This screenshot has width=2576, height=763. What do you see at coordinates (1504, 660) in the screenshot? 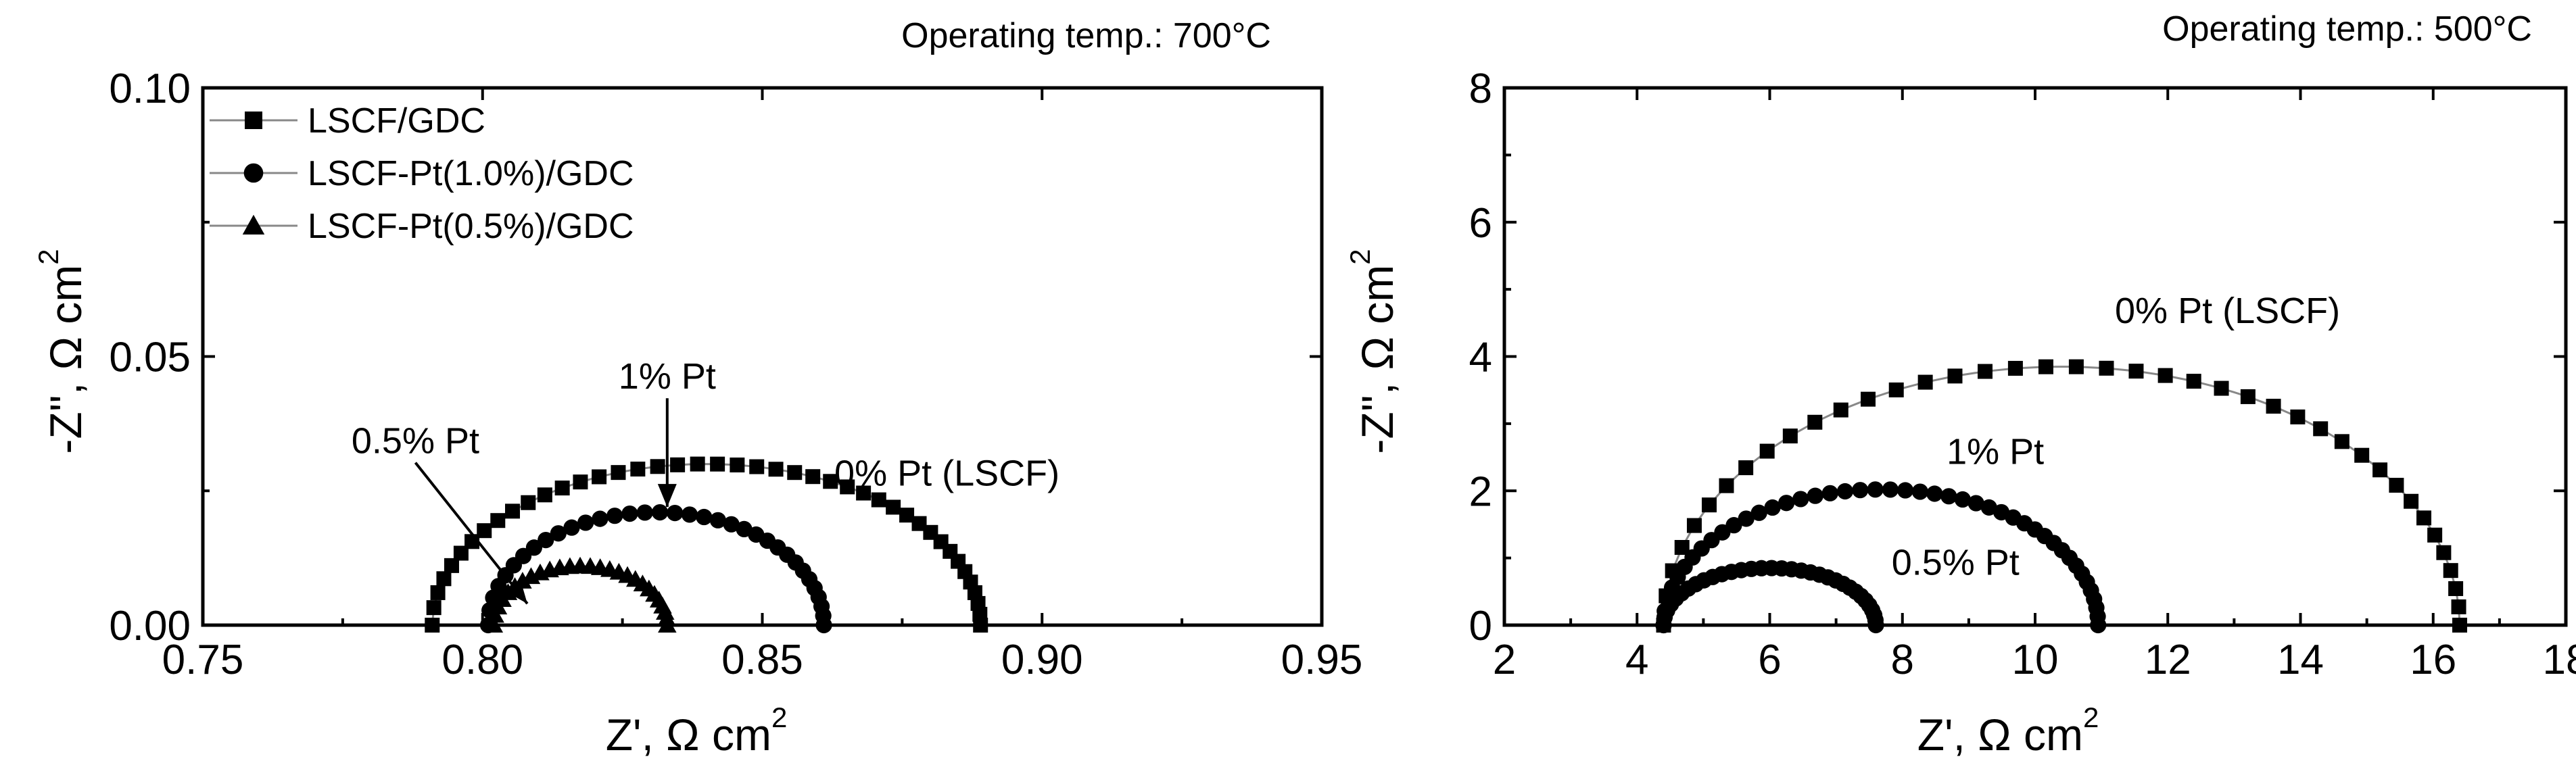
I see `x-tick-label: 2` at bounding box center [1504, 660].